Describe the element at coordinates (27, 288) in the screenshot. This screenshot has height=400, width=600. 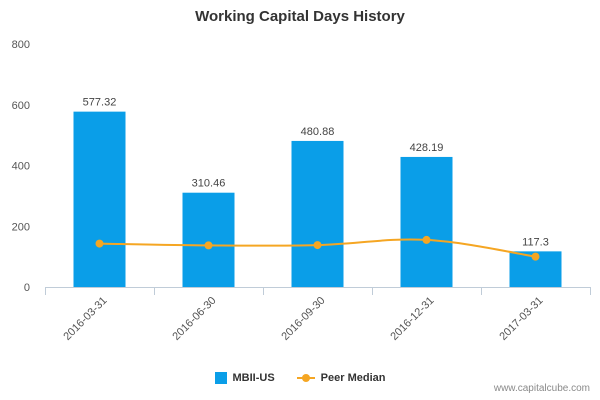
I see `y-tick-label: 0` at that location.